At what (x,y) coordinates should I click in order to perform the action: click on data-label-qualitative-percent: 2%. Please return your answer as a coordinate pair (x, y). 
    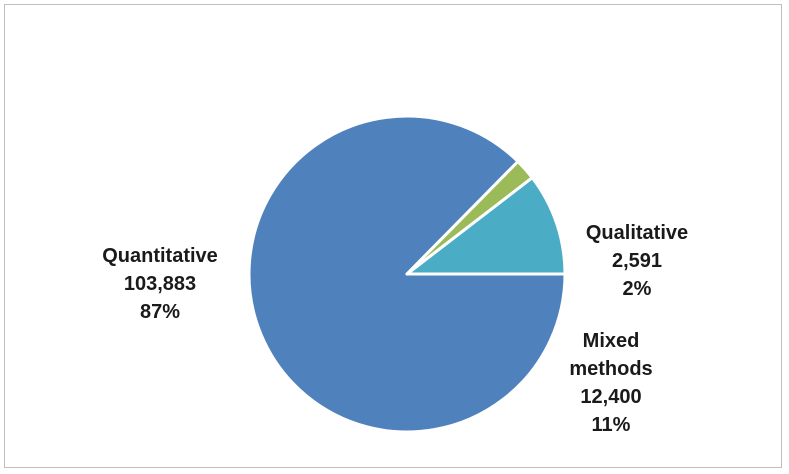
    Looking at the image, I should click on (637, 289).